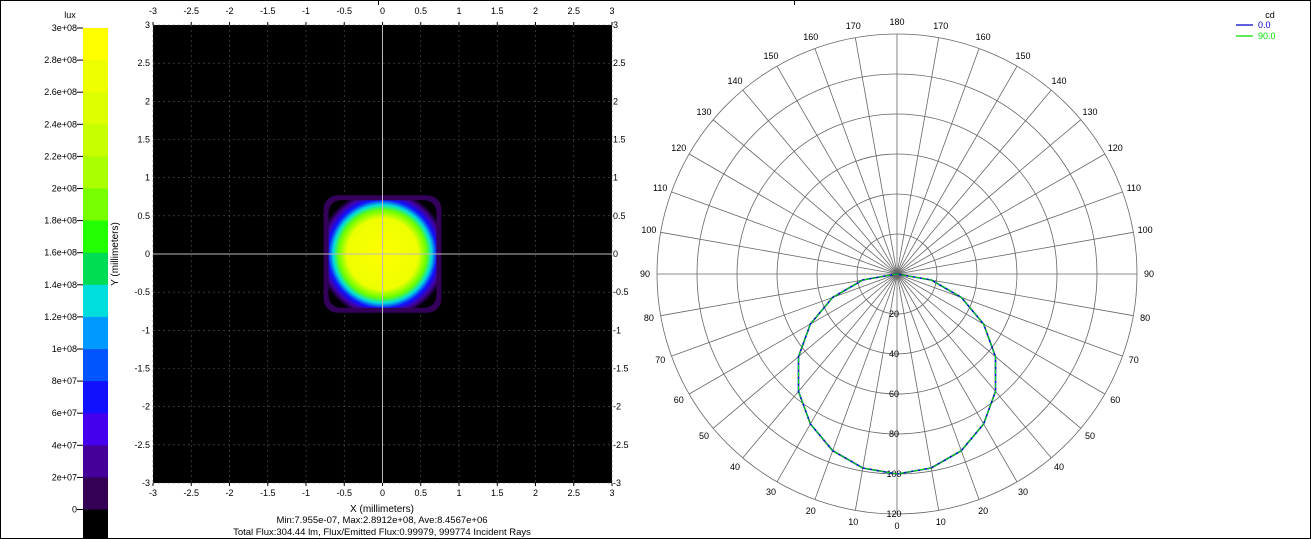 This screenshot has width=1311, height=539. What do you see at coordinates (60, 156) in the screenshot?
I see `colorbar-label: 2.2e+08` at bounding box center [60, 156].